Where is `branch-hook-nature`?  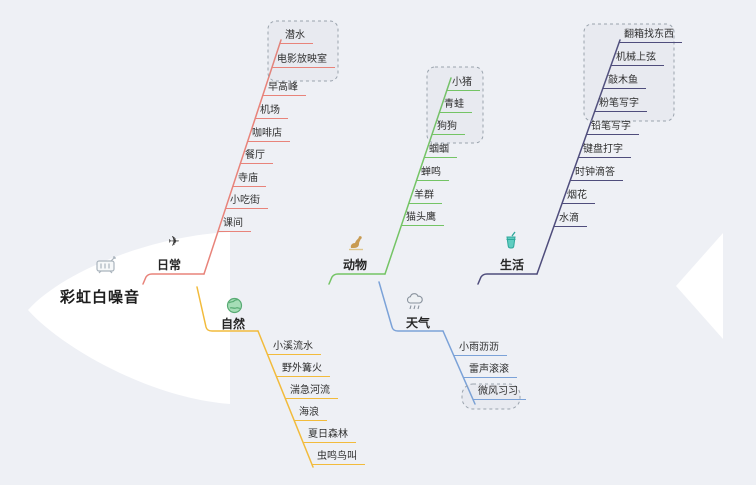 branch-hook-nature is located at coordinates (227, 309).